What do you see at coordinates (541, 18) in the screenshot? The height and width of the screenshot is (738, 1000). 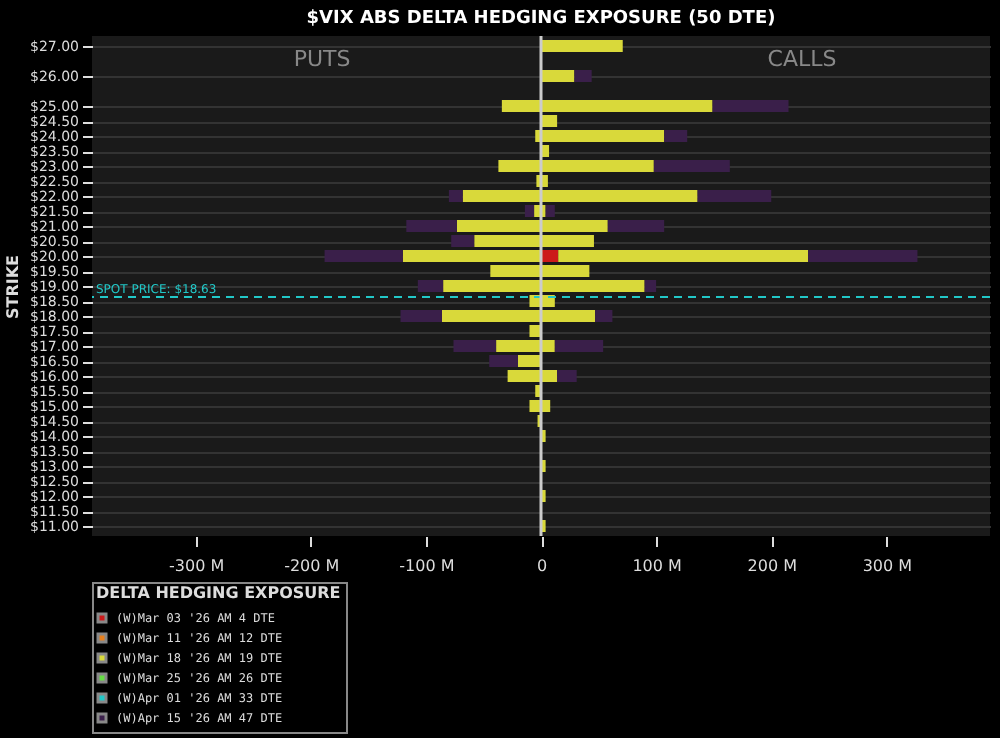 I see `chart-title: $VIX ABS DELTA HEDGING EXPOSURE (50 DTE)` at bounding box center [541, 18].